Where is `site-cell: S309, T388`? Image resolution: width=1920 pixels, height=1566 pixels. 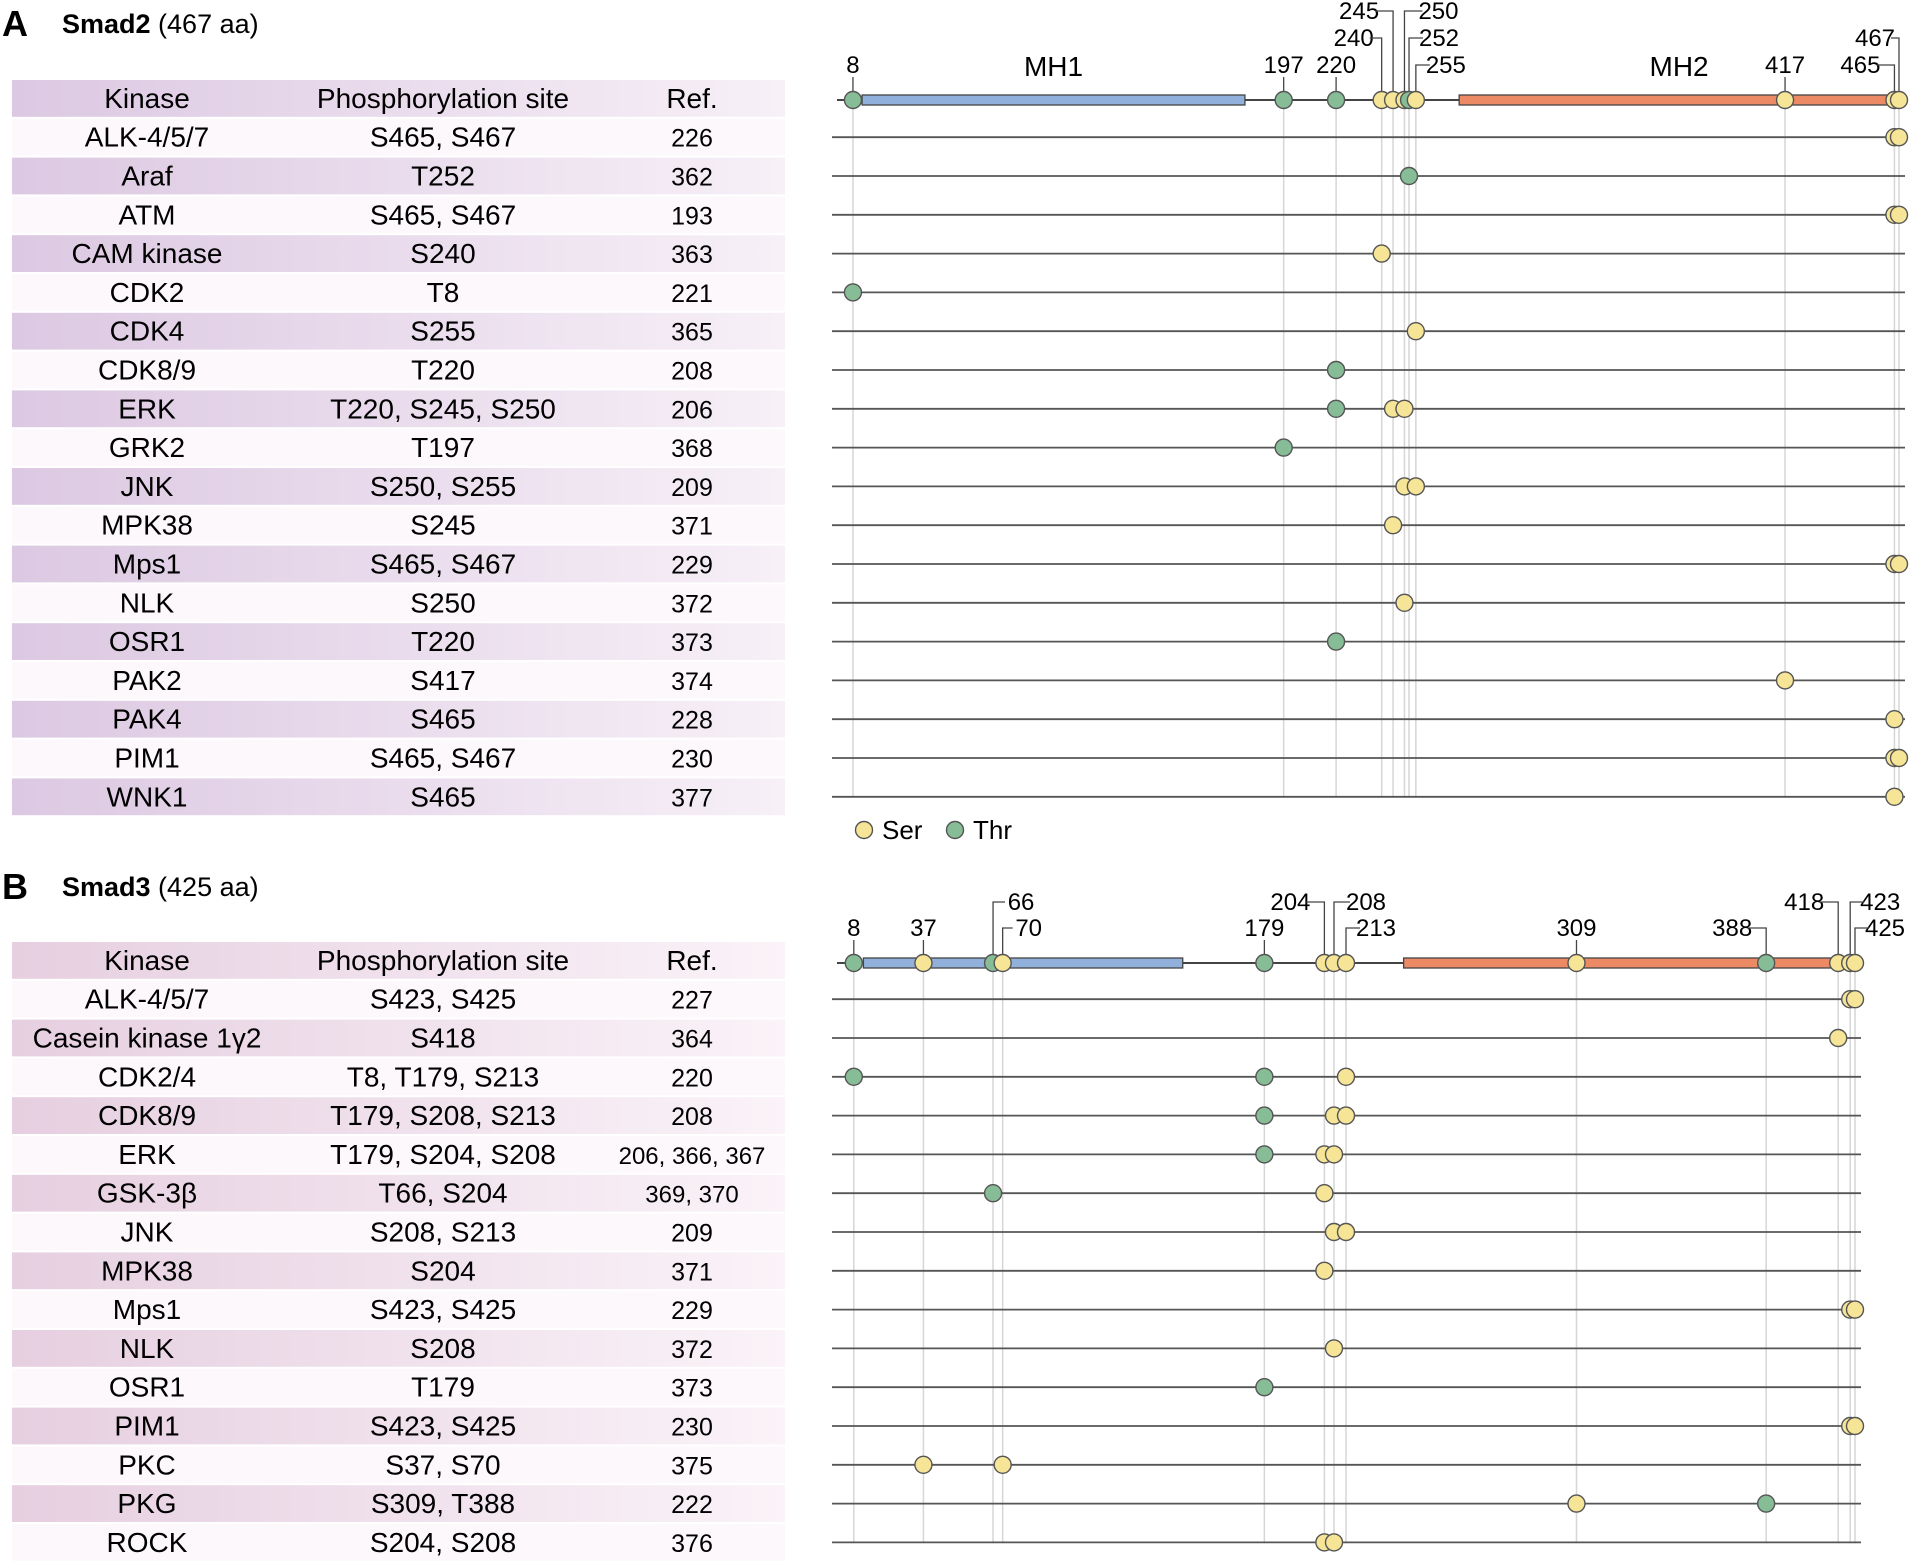
site-cell: S309, T388 is located at coordinates (443, 1503).